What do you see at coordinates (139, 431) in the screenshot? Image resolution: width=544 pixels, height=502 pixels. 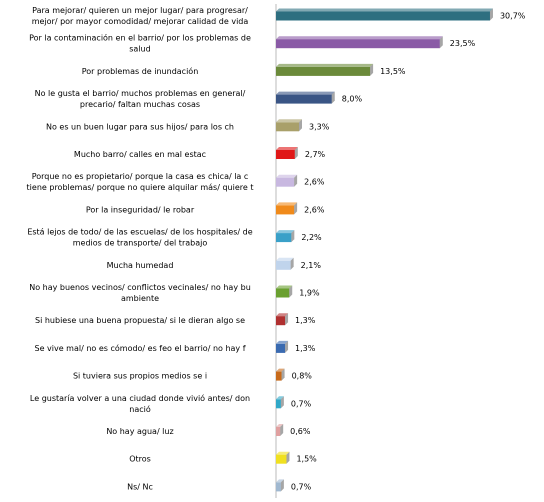 I see `category-label: No hay agua/ luz` at bounding box center [139, 431].